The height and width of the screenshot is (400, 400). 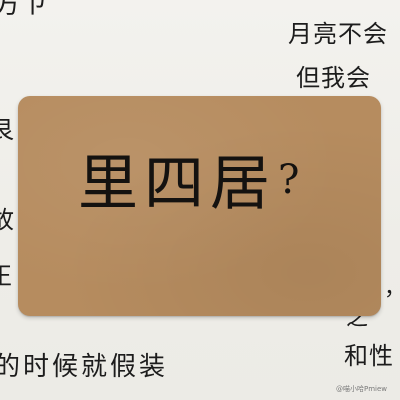 What do you see at coordinates (84, 367) in the screenshot?
I see `handwriting-bottom-line: 的时候就假装` at bounding box center [84, 367].